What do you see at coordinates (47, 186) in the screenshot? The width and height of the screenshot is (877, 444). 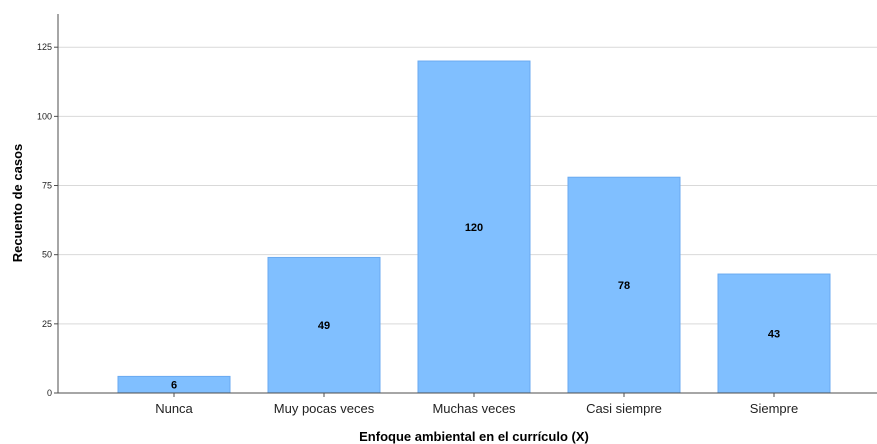 I see `y-tick-label: 75` at bounding box center [47, 186].